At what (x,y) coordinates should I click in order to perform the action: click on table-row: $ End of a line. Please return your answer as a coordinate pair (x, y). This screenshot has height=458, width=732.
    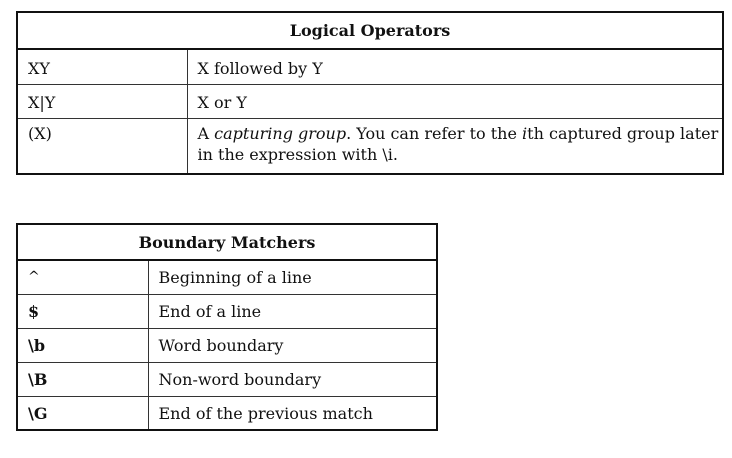
    Looking at the image, I should click on (227, 311).